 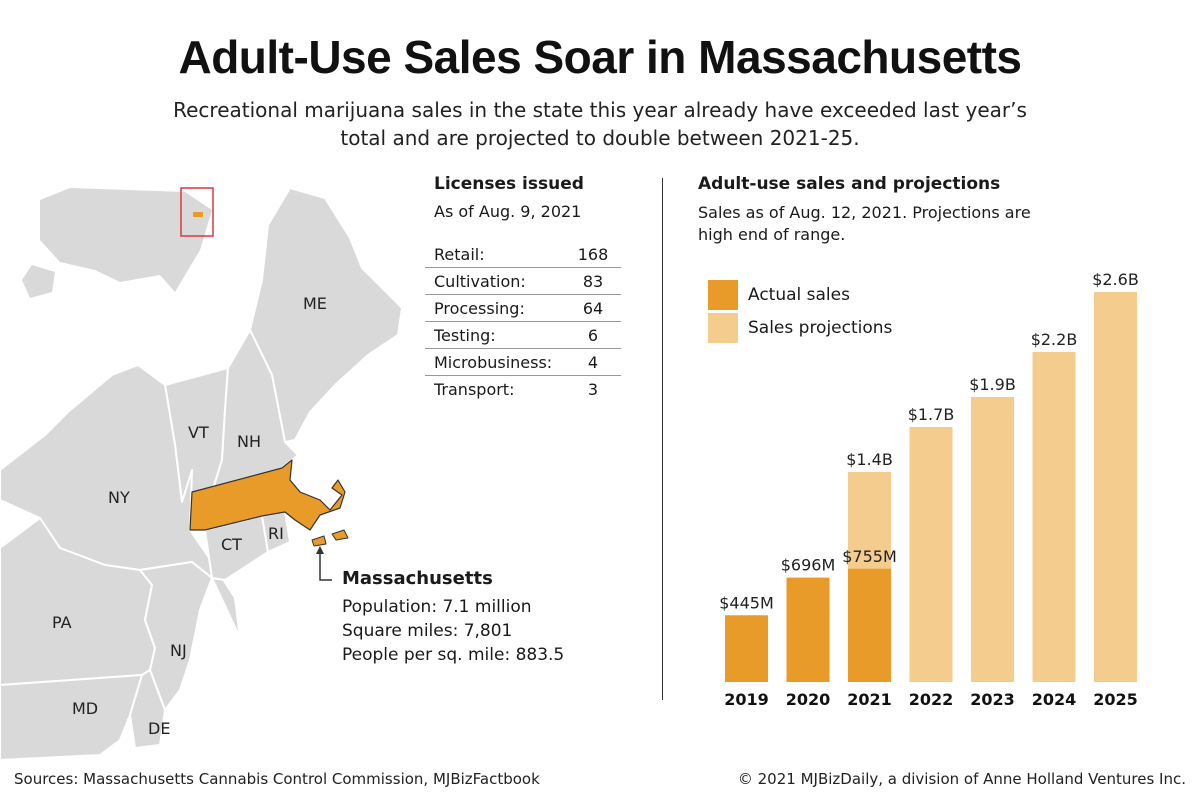 I want to click on bar-projection-2024, so click(x=1054, y=517).